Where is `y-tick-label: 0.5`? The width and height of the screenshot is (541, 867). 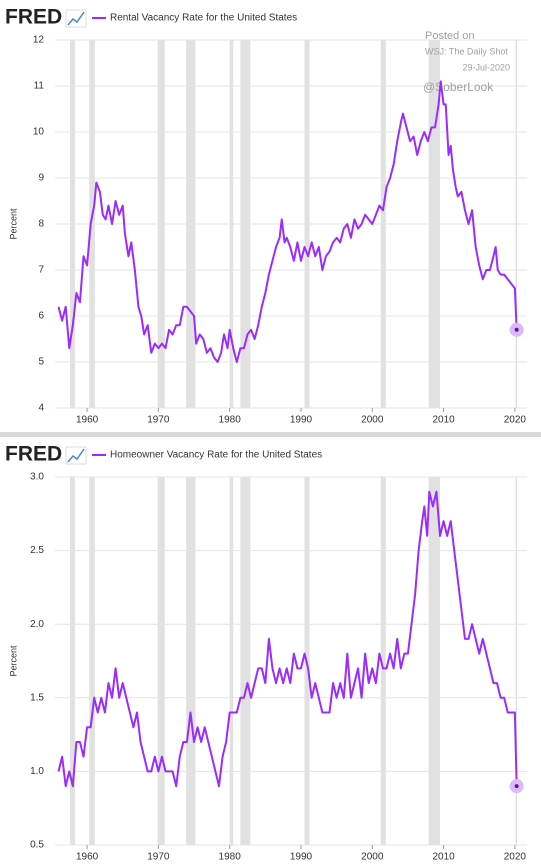
y-tick-label: 0.5 is located at coordinates (37, 845).